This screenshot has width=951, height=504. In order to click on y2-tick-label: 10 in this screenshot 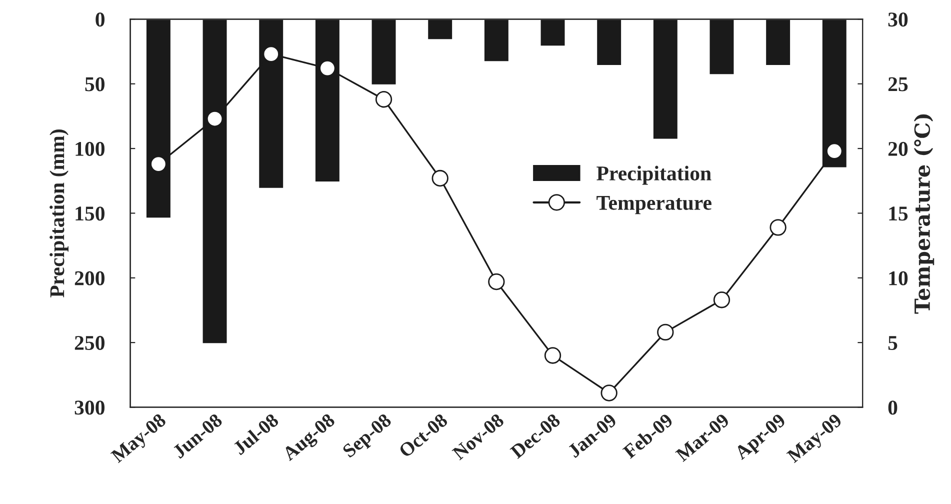, I will do `click(898, 278)`.